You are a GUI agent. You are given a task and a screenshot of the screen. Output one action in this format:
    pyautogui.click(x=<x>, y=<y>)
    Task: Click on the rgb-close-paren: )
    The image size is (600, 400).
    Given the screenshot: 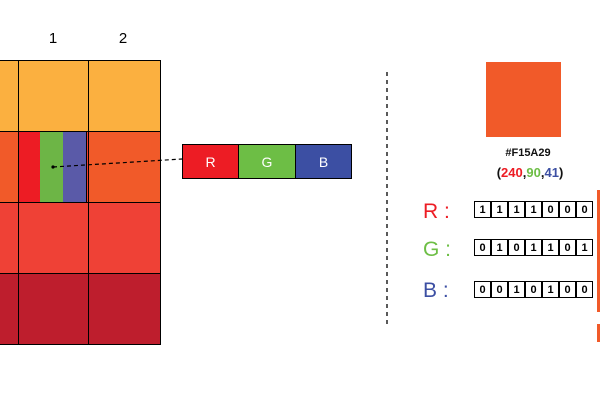 What is the action you would take?
    pyautogui.click(x=561, y=172)
    